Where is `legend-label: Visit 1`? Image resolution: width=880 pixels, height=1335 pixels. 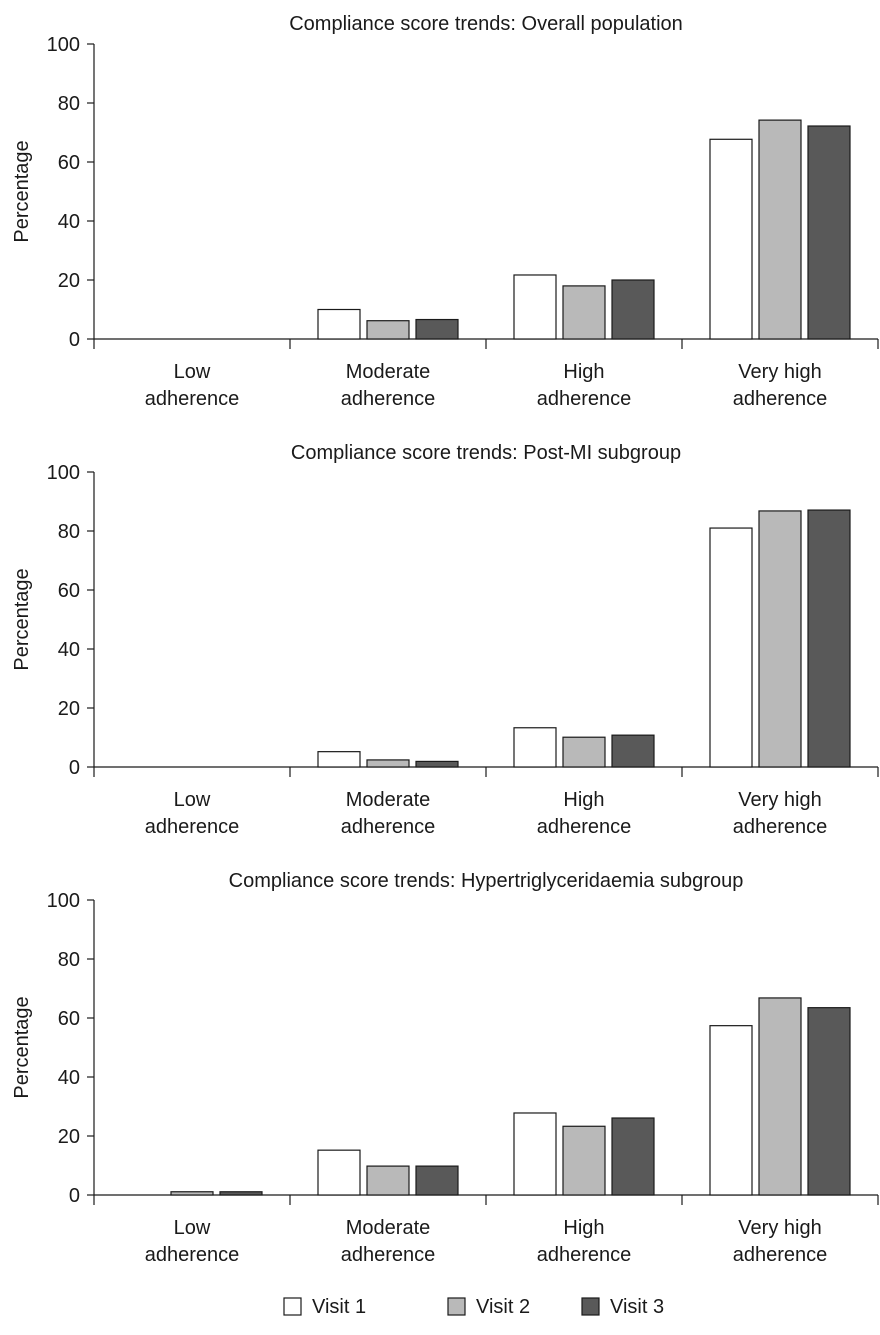 legend-label: Visit 1 is located at coordinates (339, 1307).